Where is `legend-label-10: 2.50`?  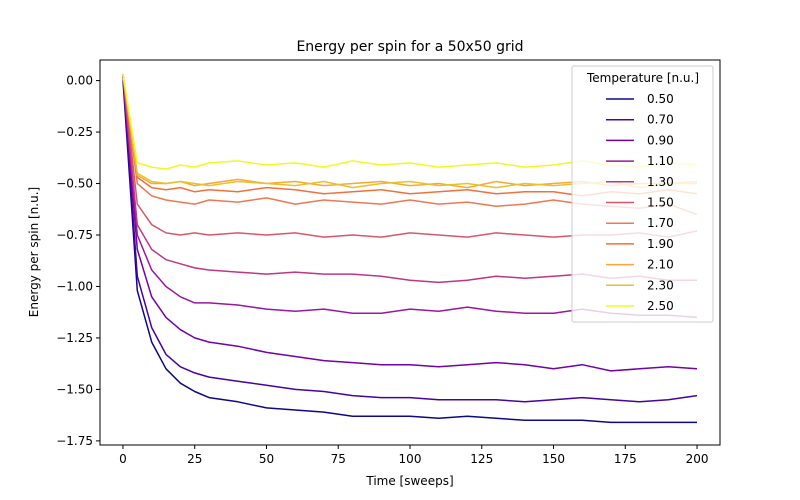 legend-label-10: 2.50 is located at coordinates (660, 306).